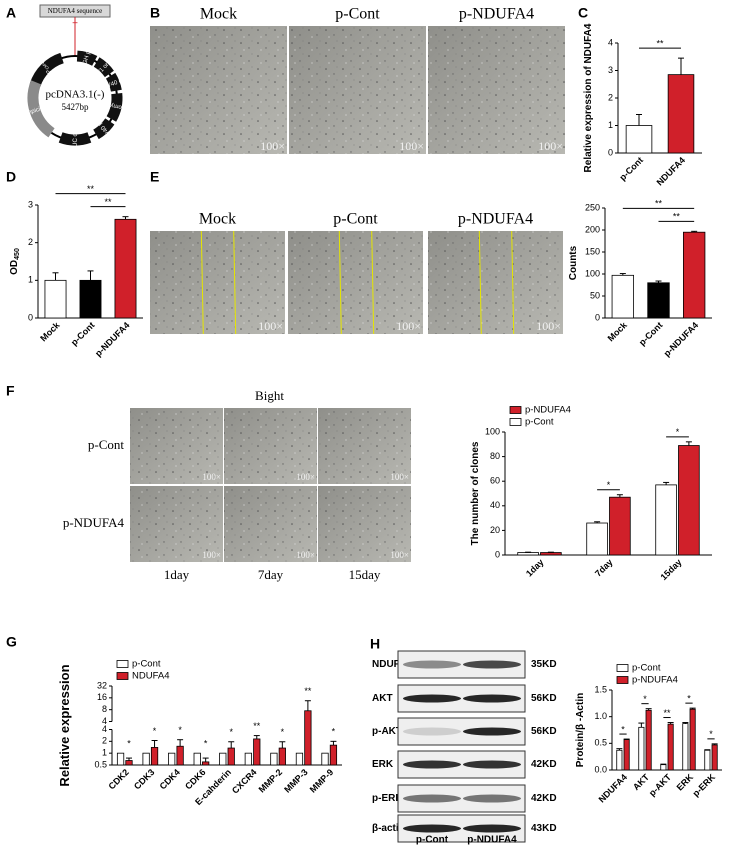 This screenshot has height=847, width=747. What do you see at coordinates (671, 171) in the screenshot?
I see `x-tick-label: NDUFA4` at bounding box center [671, 171].